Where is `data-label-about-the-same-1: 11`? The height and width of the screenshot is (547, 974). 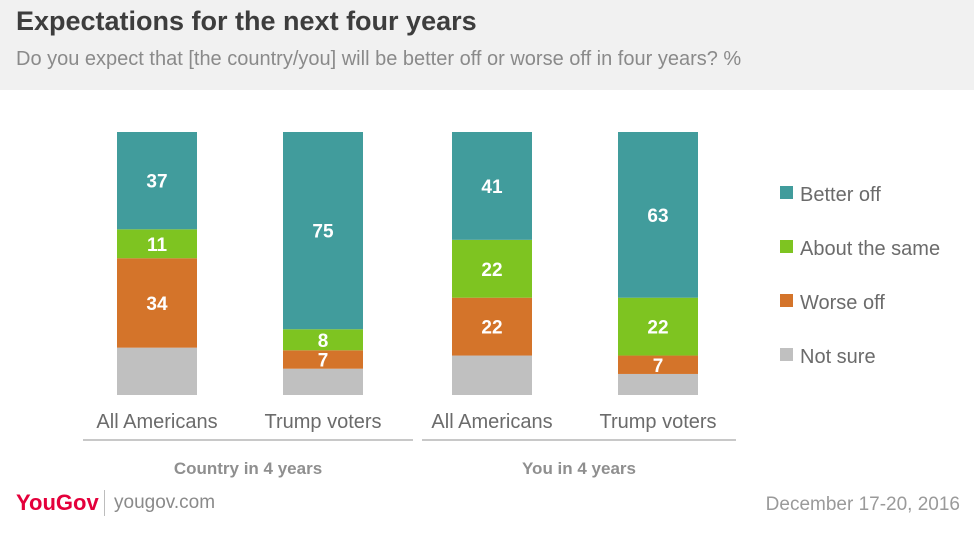 data-label-about-the-same-1: 11 is located at coordinates (157, 245).